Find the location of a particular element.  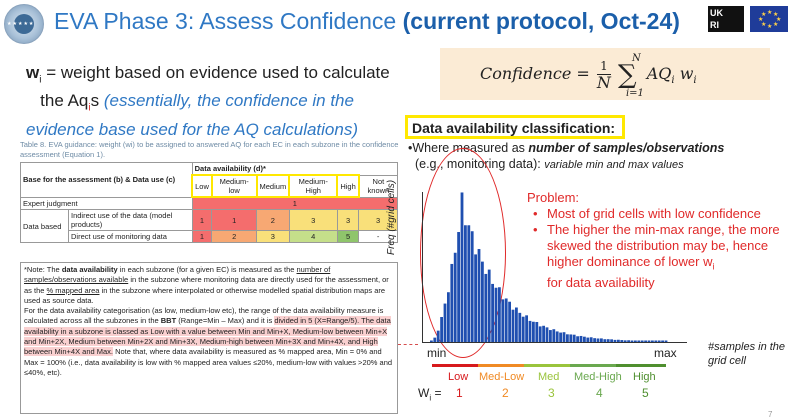

axis-max-label: max is located at coordinates (665, 353).